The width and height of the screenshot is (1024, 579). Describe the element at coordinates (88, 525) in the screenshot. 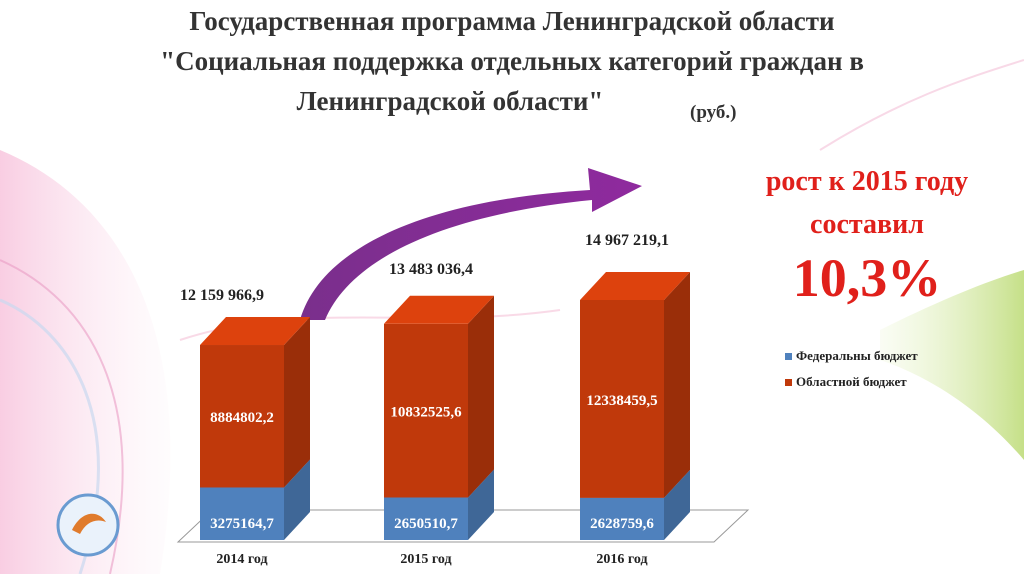

I see `logo` at that location.